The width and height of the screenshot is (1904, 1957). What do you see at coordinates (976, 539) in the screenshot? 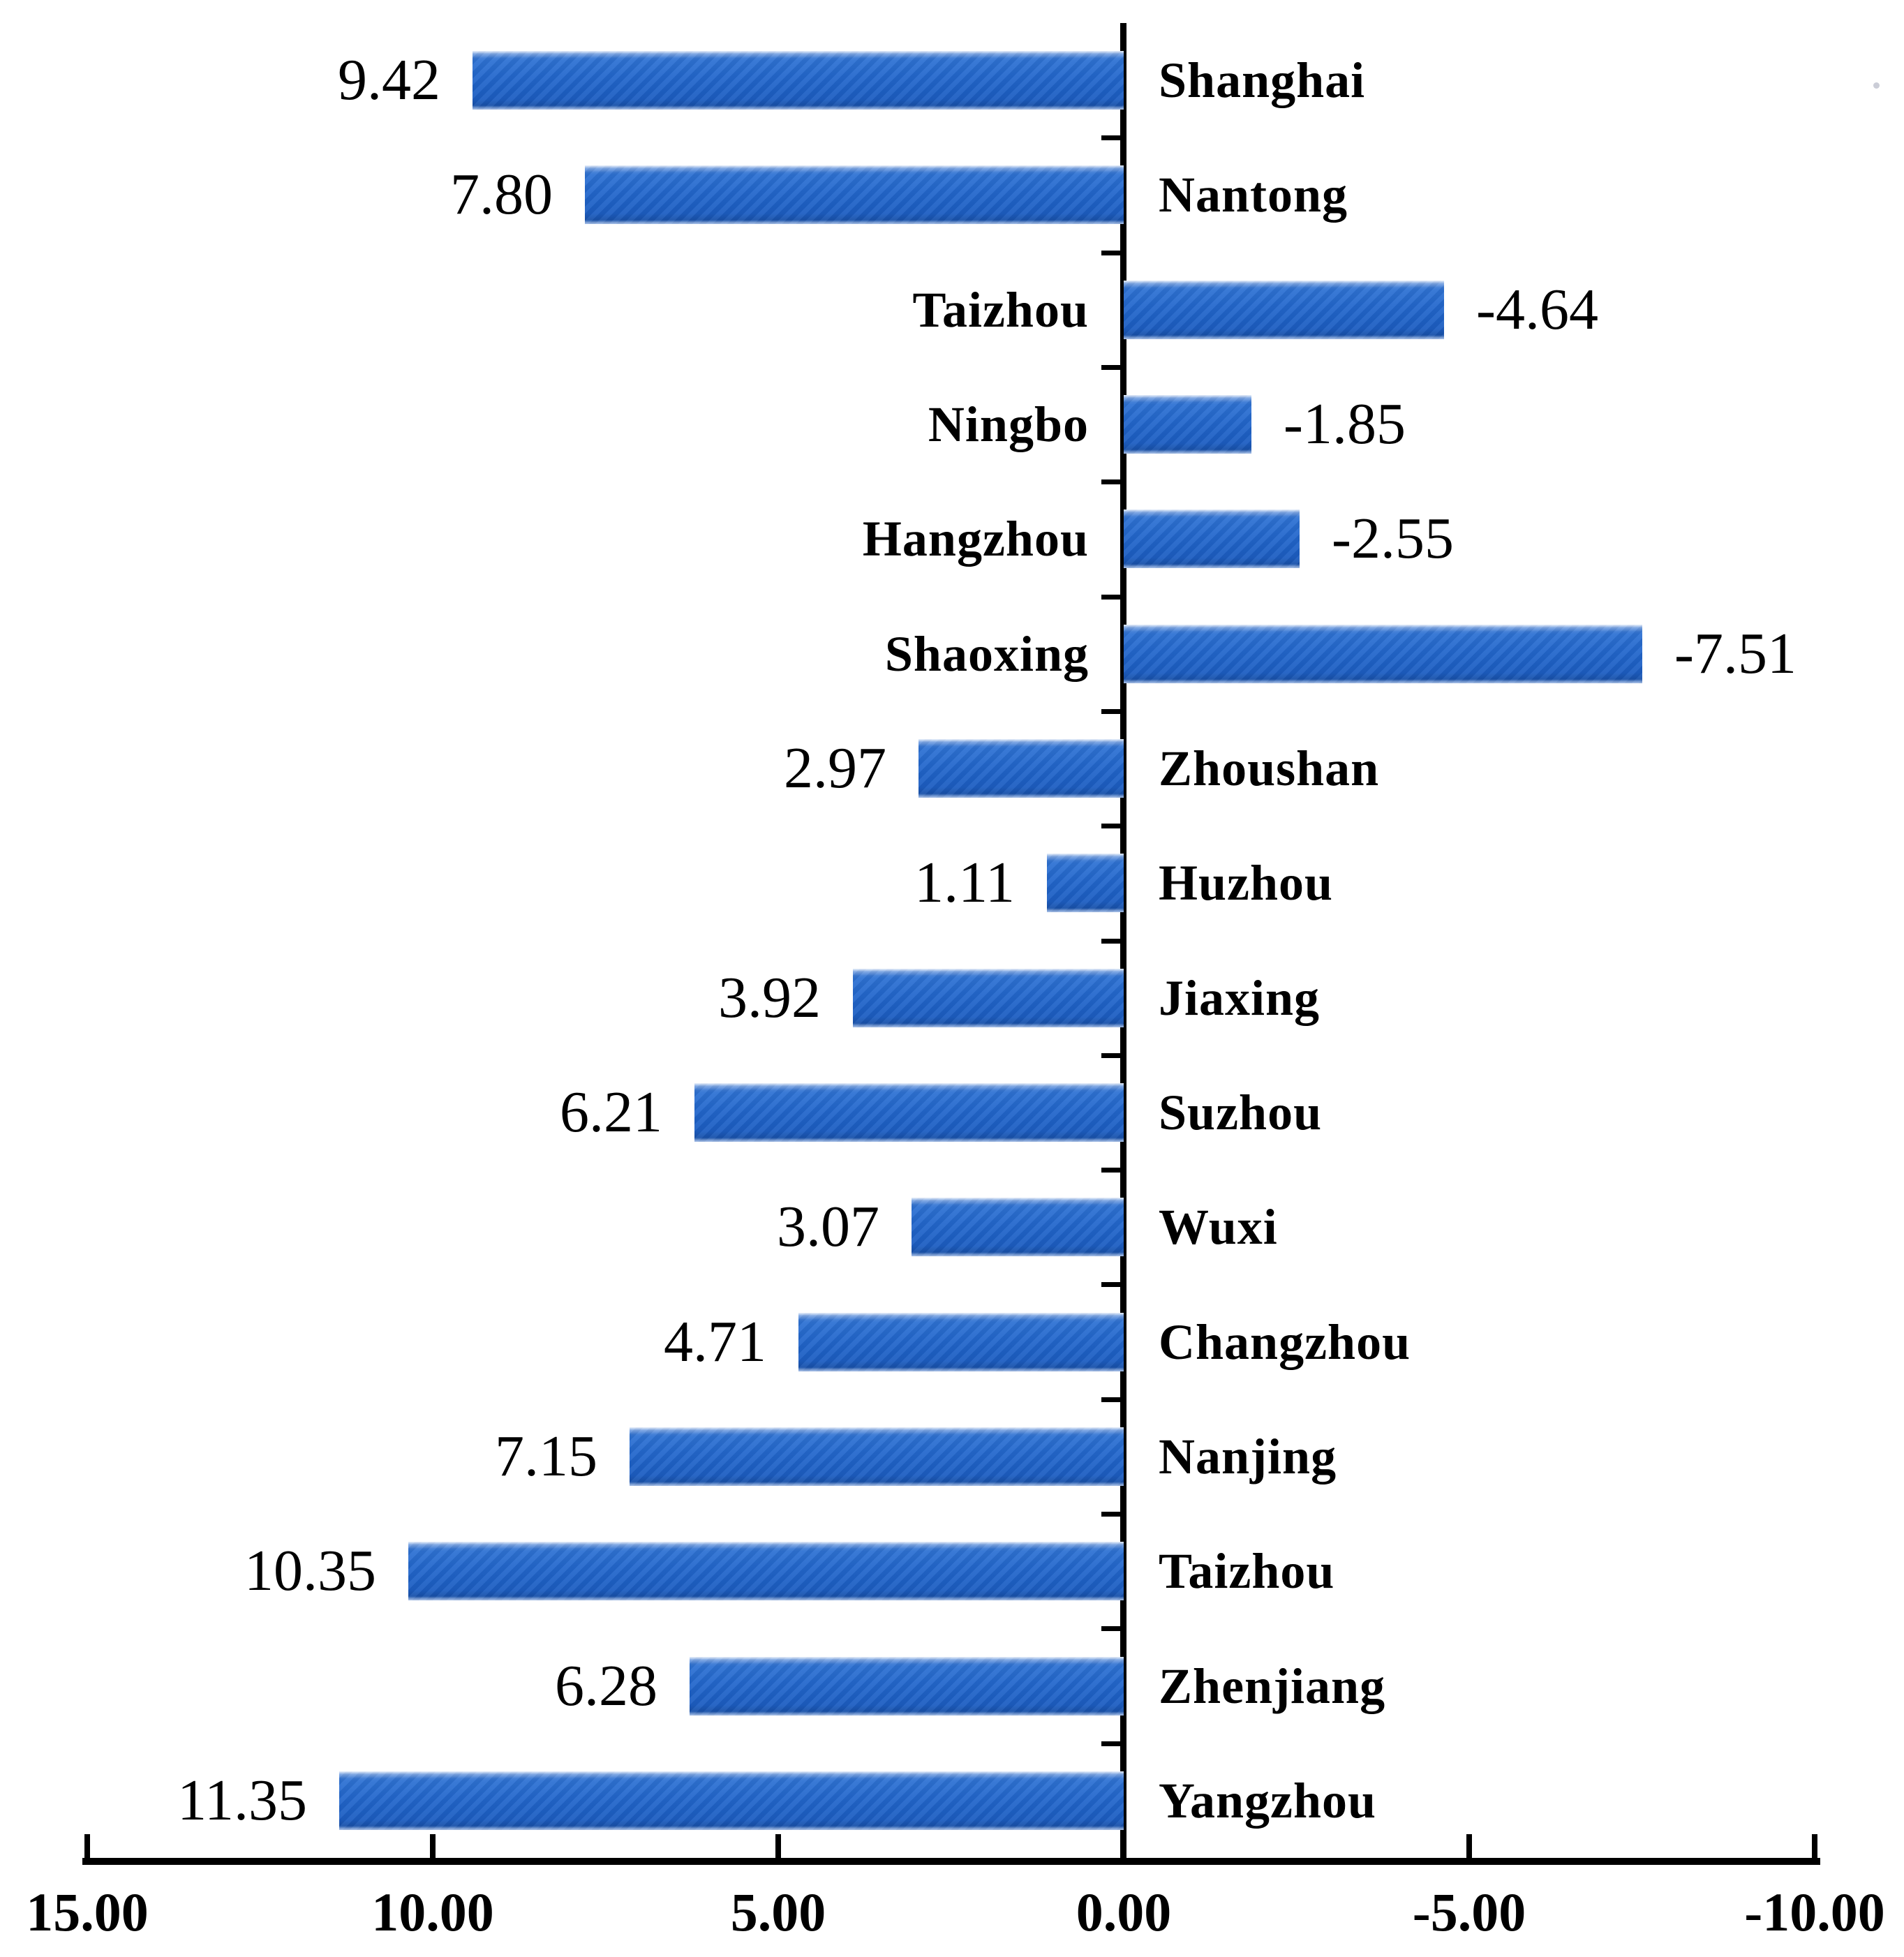
I see `bar-category-label: Hangzhou` at bounding box center [976, 539].